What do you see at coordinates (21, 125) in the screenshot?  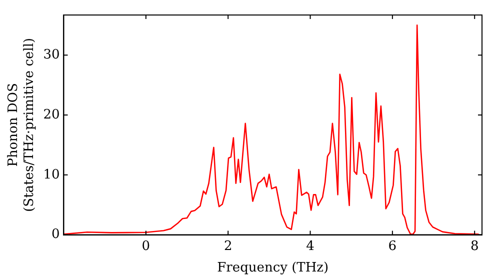 I see `y-axis-title: Phonon DOS (States/THz·primitive cell)` at bounding box center [21, 125].